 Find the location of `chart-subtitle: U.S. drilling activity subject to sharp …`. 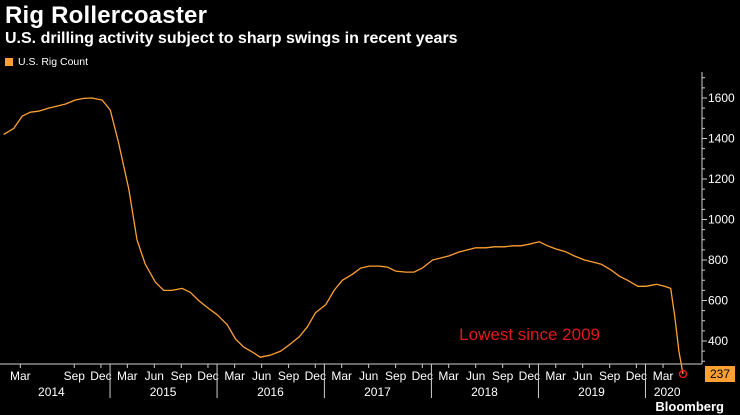

chart-subtitle: U.S. drilling activity subject to sharp … is located at coordinates (231, 38).